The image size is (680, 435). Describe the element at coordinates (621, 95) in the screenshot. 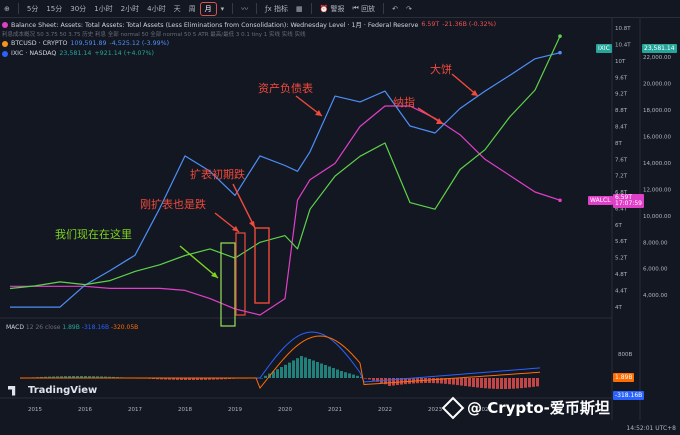

I see `right-axis-tick: 9.2T` at that location.